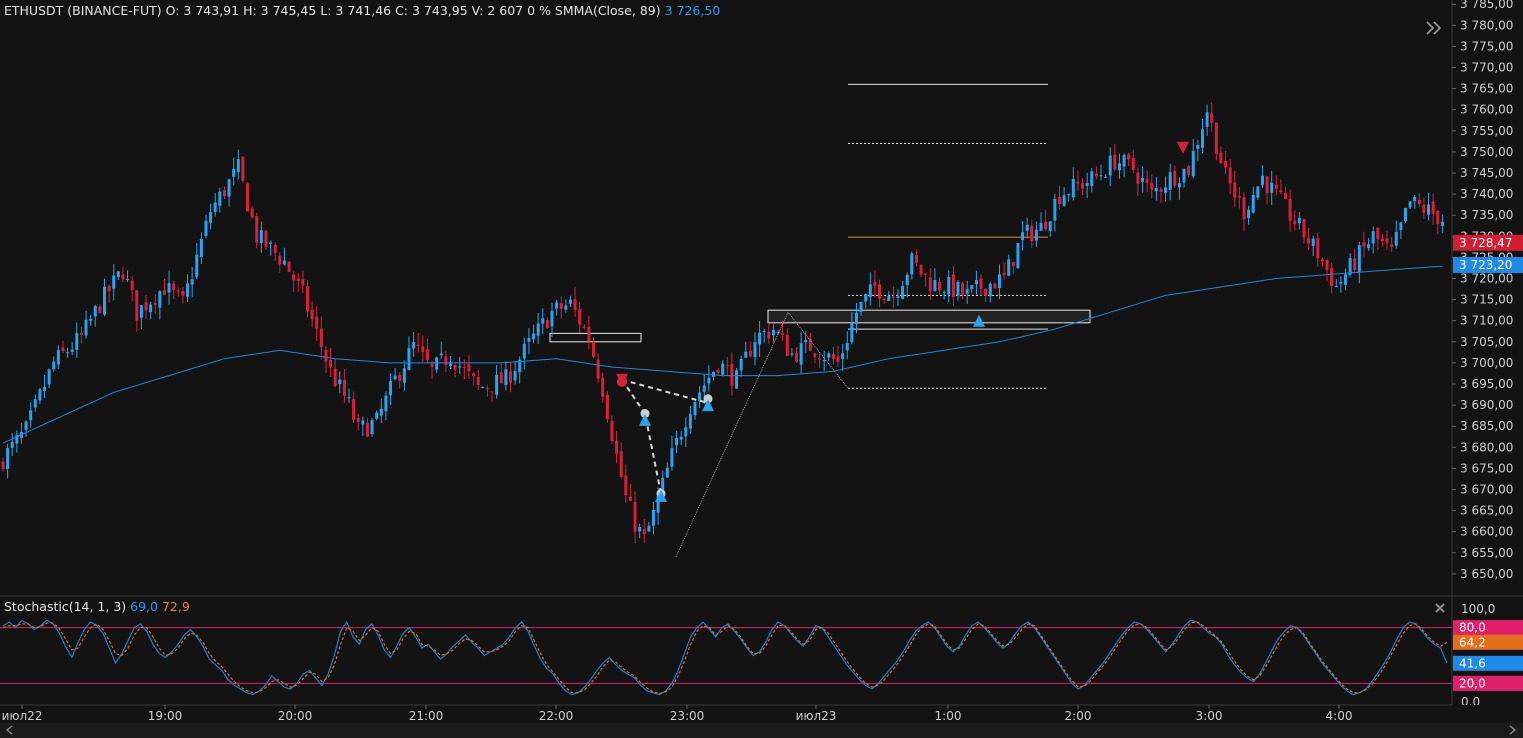 The width and height of the screenshot is (1523, 738). Describe the element at coordinates (1486, 279) in the screenshot. I see `price-tick-label: 3 720,00` at that location.